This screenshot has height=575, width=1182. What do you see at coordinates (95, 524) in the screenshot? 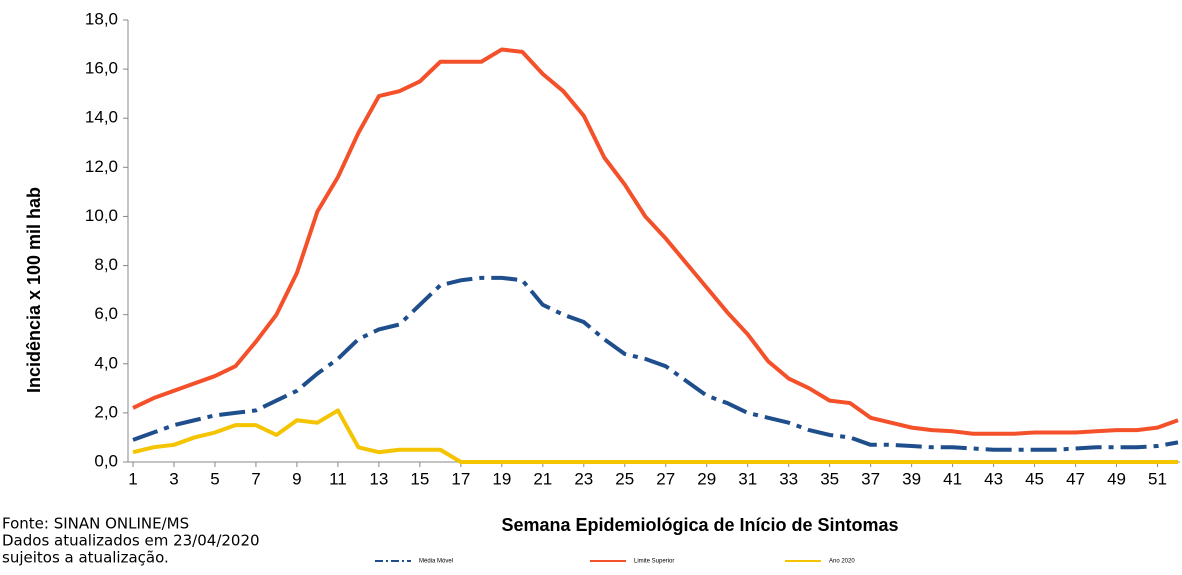
I see `source-note: Fonte: SINAN ONLINE/MS` at bounding box center [95, 524].